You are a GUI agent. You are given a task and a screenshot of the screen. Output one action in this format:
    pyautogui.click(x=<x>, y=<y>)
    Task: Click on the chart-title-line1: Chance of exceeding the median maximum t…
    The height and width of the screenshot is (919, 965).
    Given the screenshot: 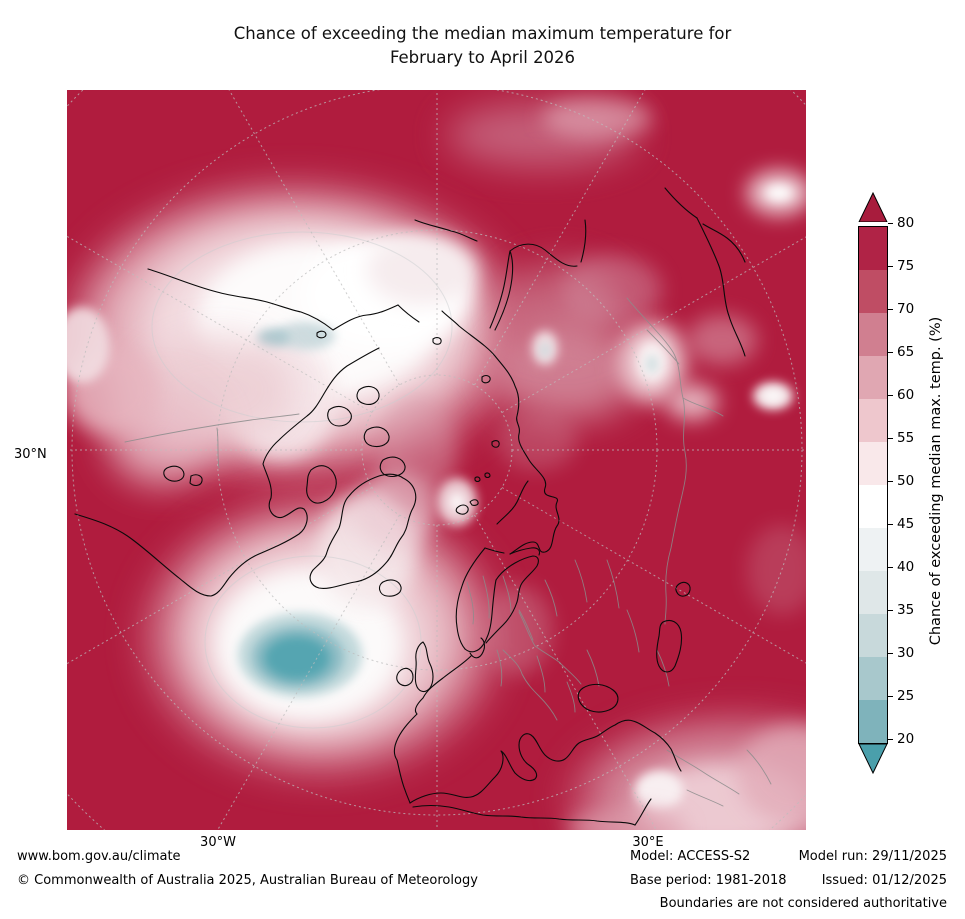 What is the action you would take?
    pyautogui.click(x=482, y=33)
    